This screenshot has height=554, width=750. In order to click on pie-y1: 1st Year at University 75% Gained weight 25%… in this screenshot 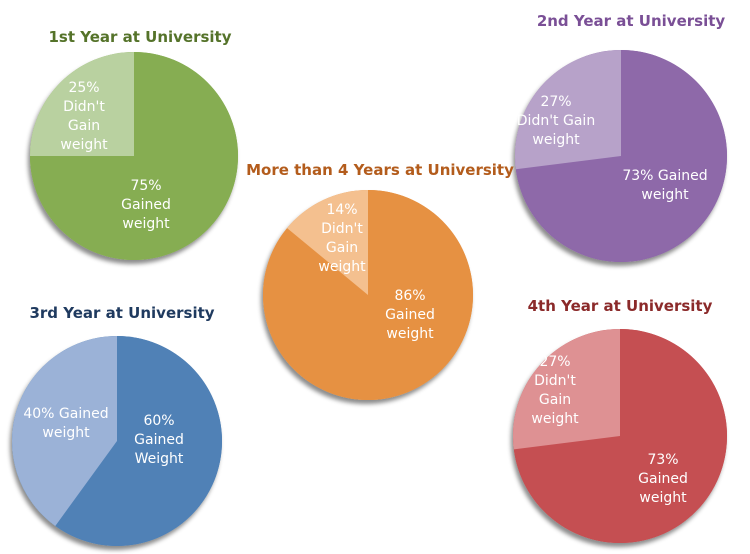, I will do `click(134, 144)`.